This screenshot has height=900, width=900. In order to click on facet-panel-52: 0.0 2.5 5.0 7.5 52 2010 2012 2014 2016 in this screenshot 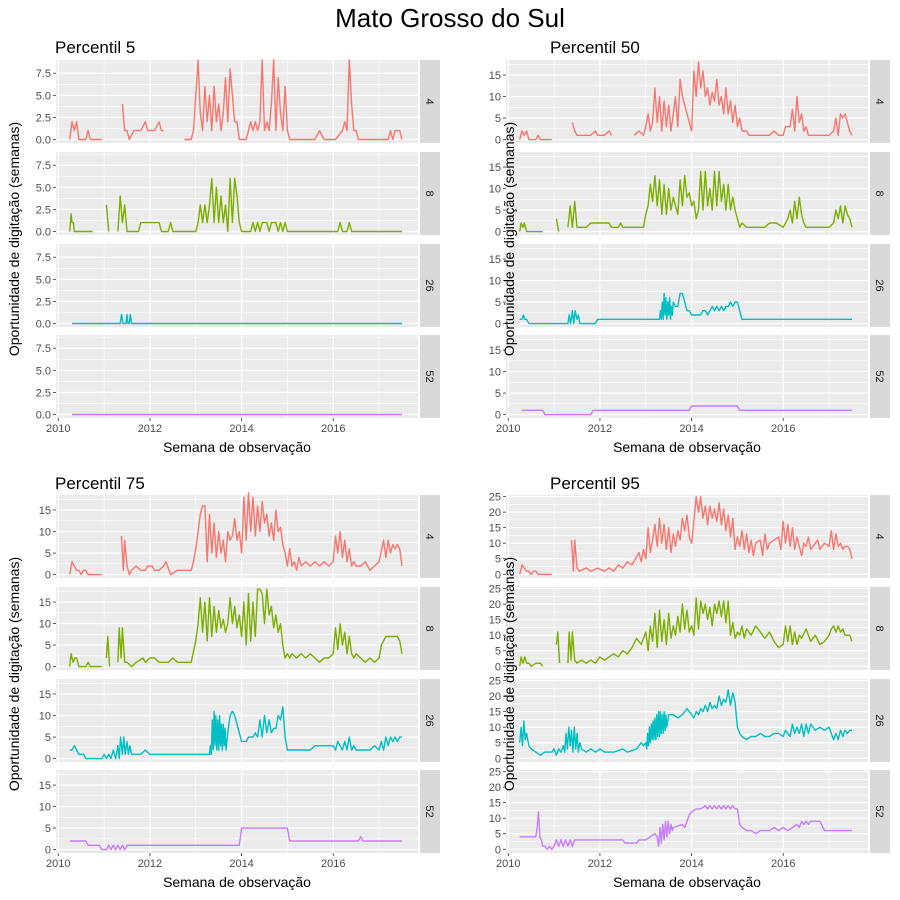, I will do `click(238, 385)`.